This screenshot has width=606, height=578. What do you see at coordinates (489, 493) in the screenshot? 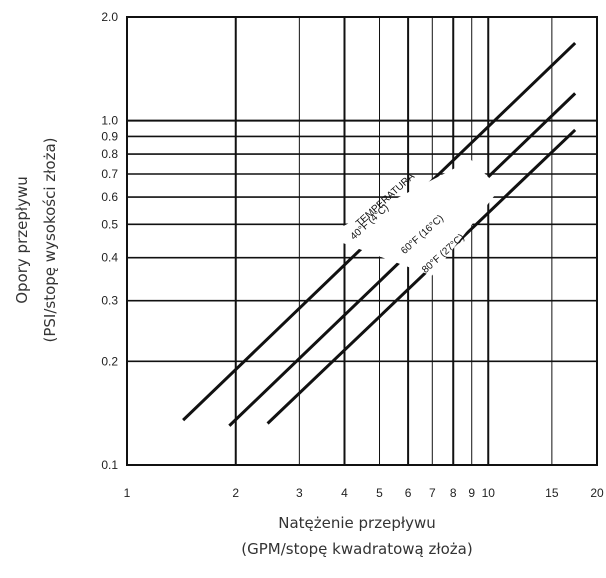
I see `x-tick-label: 10` at bounding box center [489, 493].